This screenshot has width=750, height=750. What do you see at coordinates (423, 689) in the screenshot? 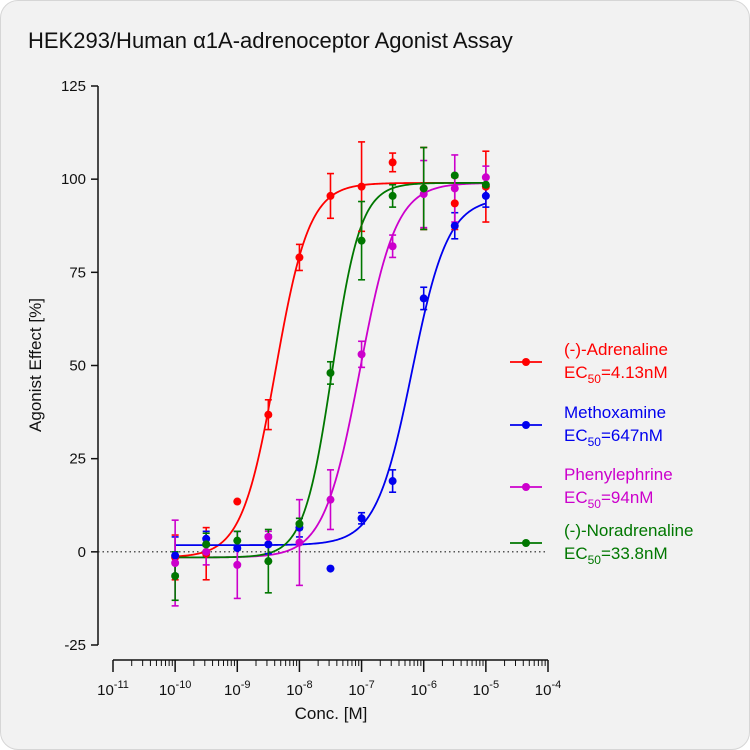
I see `x-tick-label: 10⁻⁶` at bounding box center [423, 689].